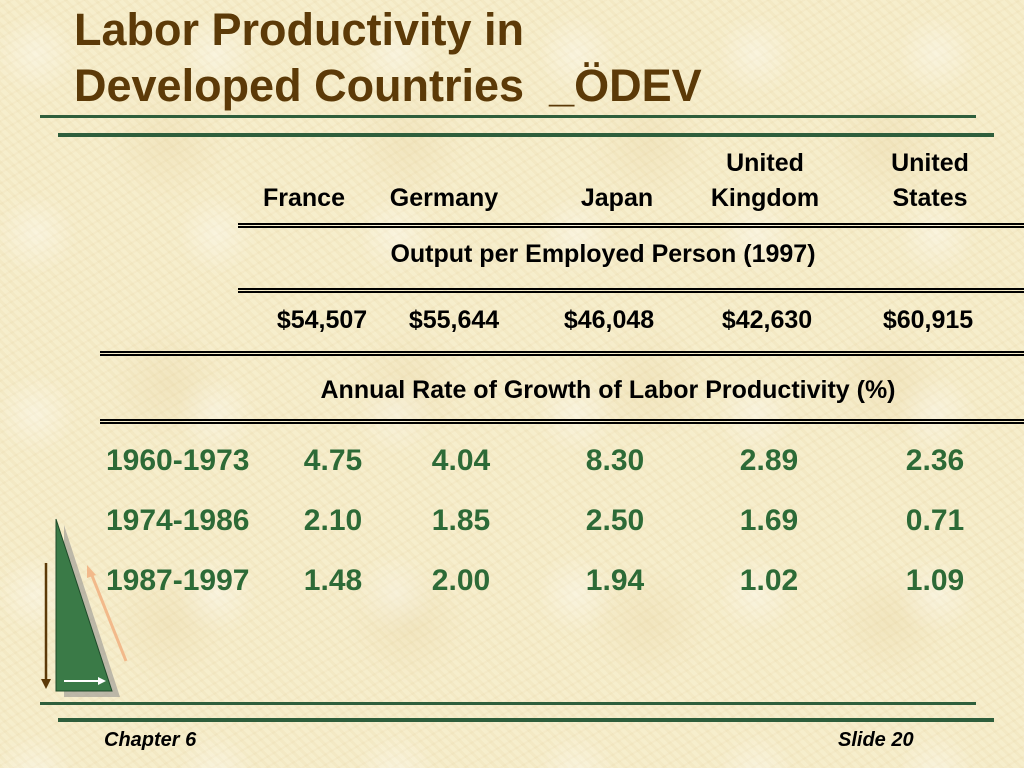  What do you see at coordinates (615, 580) in the screenshot?
I see `growth-value-japan: 1.94` at bounding box center [615, 580].